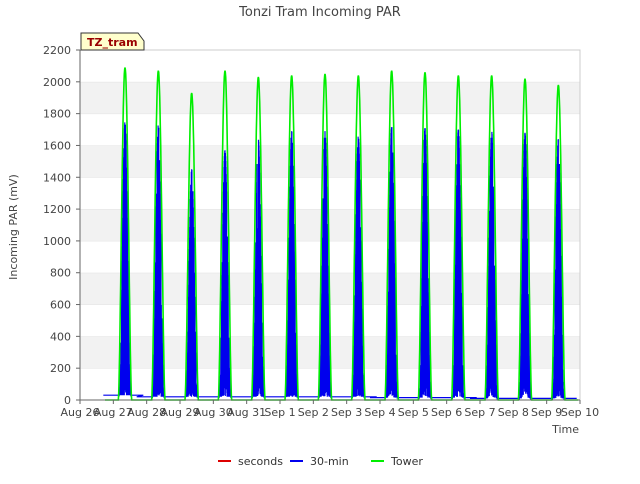 This screenshot has height=484, width=640. I want to click on y-tick-label: 2200, so click(57, 50).